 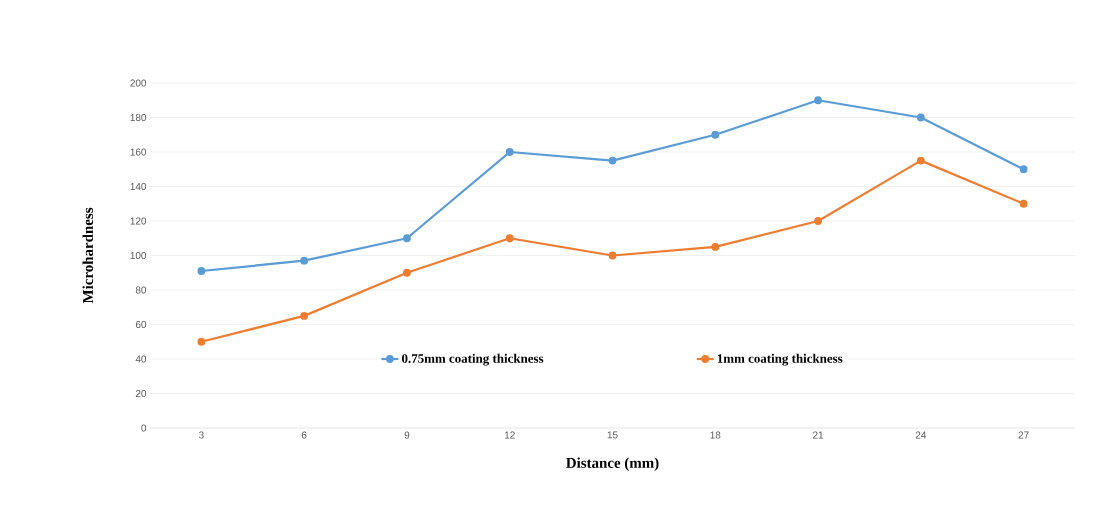 I want to click on x-tick-label: 9, so click(x=407, y=435).